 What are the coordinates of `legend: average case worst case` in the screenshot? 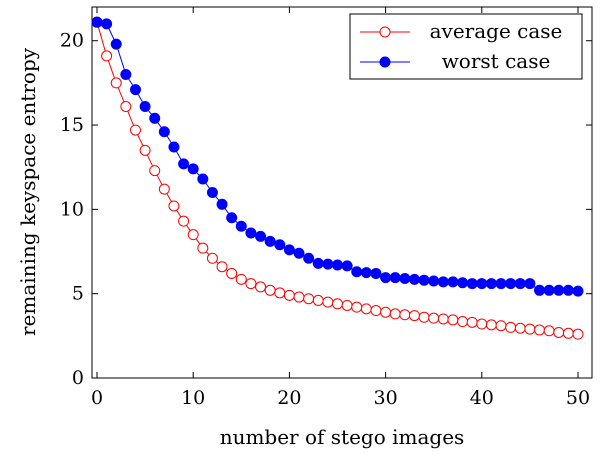 It's located at (466, 46).